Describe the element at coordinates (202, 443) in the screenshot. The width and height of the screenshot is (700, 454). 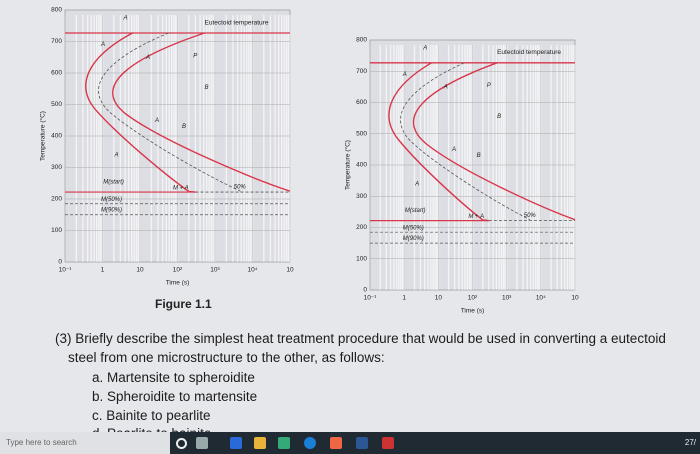
I see `taskview-icon` at that location.